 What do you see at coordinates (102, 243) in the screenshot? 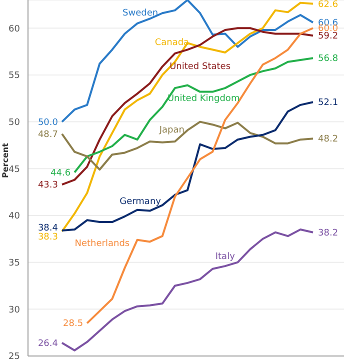
I see `series-label: Netherlands` at bounding box center [102, 243].